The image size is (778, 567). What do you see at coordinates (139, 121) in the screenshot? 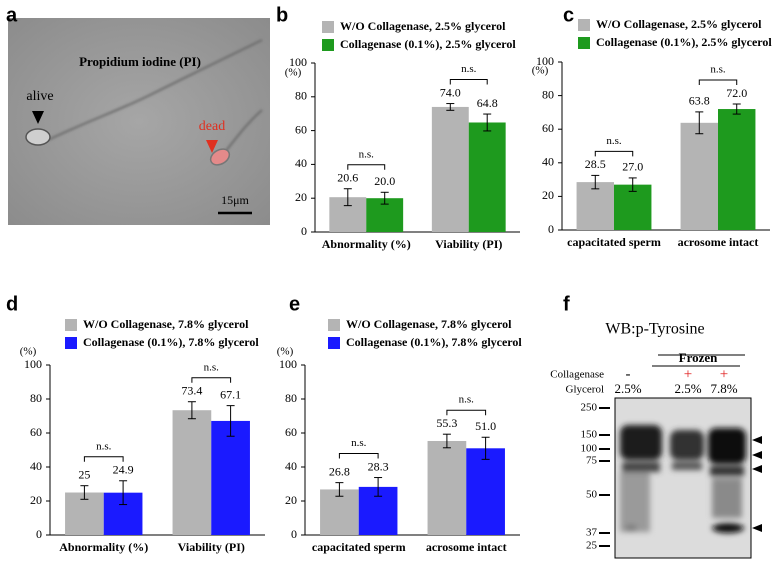
I see `micrograph` at bounding box center [139, 121].